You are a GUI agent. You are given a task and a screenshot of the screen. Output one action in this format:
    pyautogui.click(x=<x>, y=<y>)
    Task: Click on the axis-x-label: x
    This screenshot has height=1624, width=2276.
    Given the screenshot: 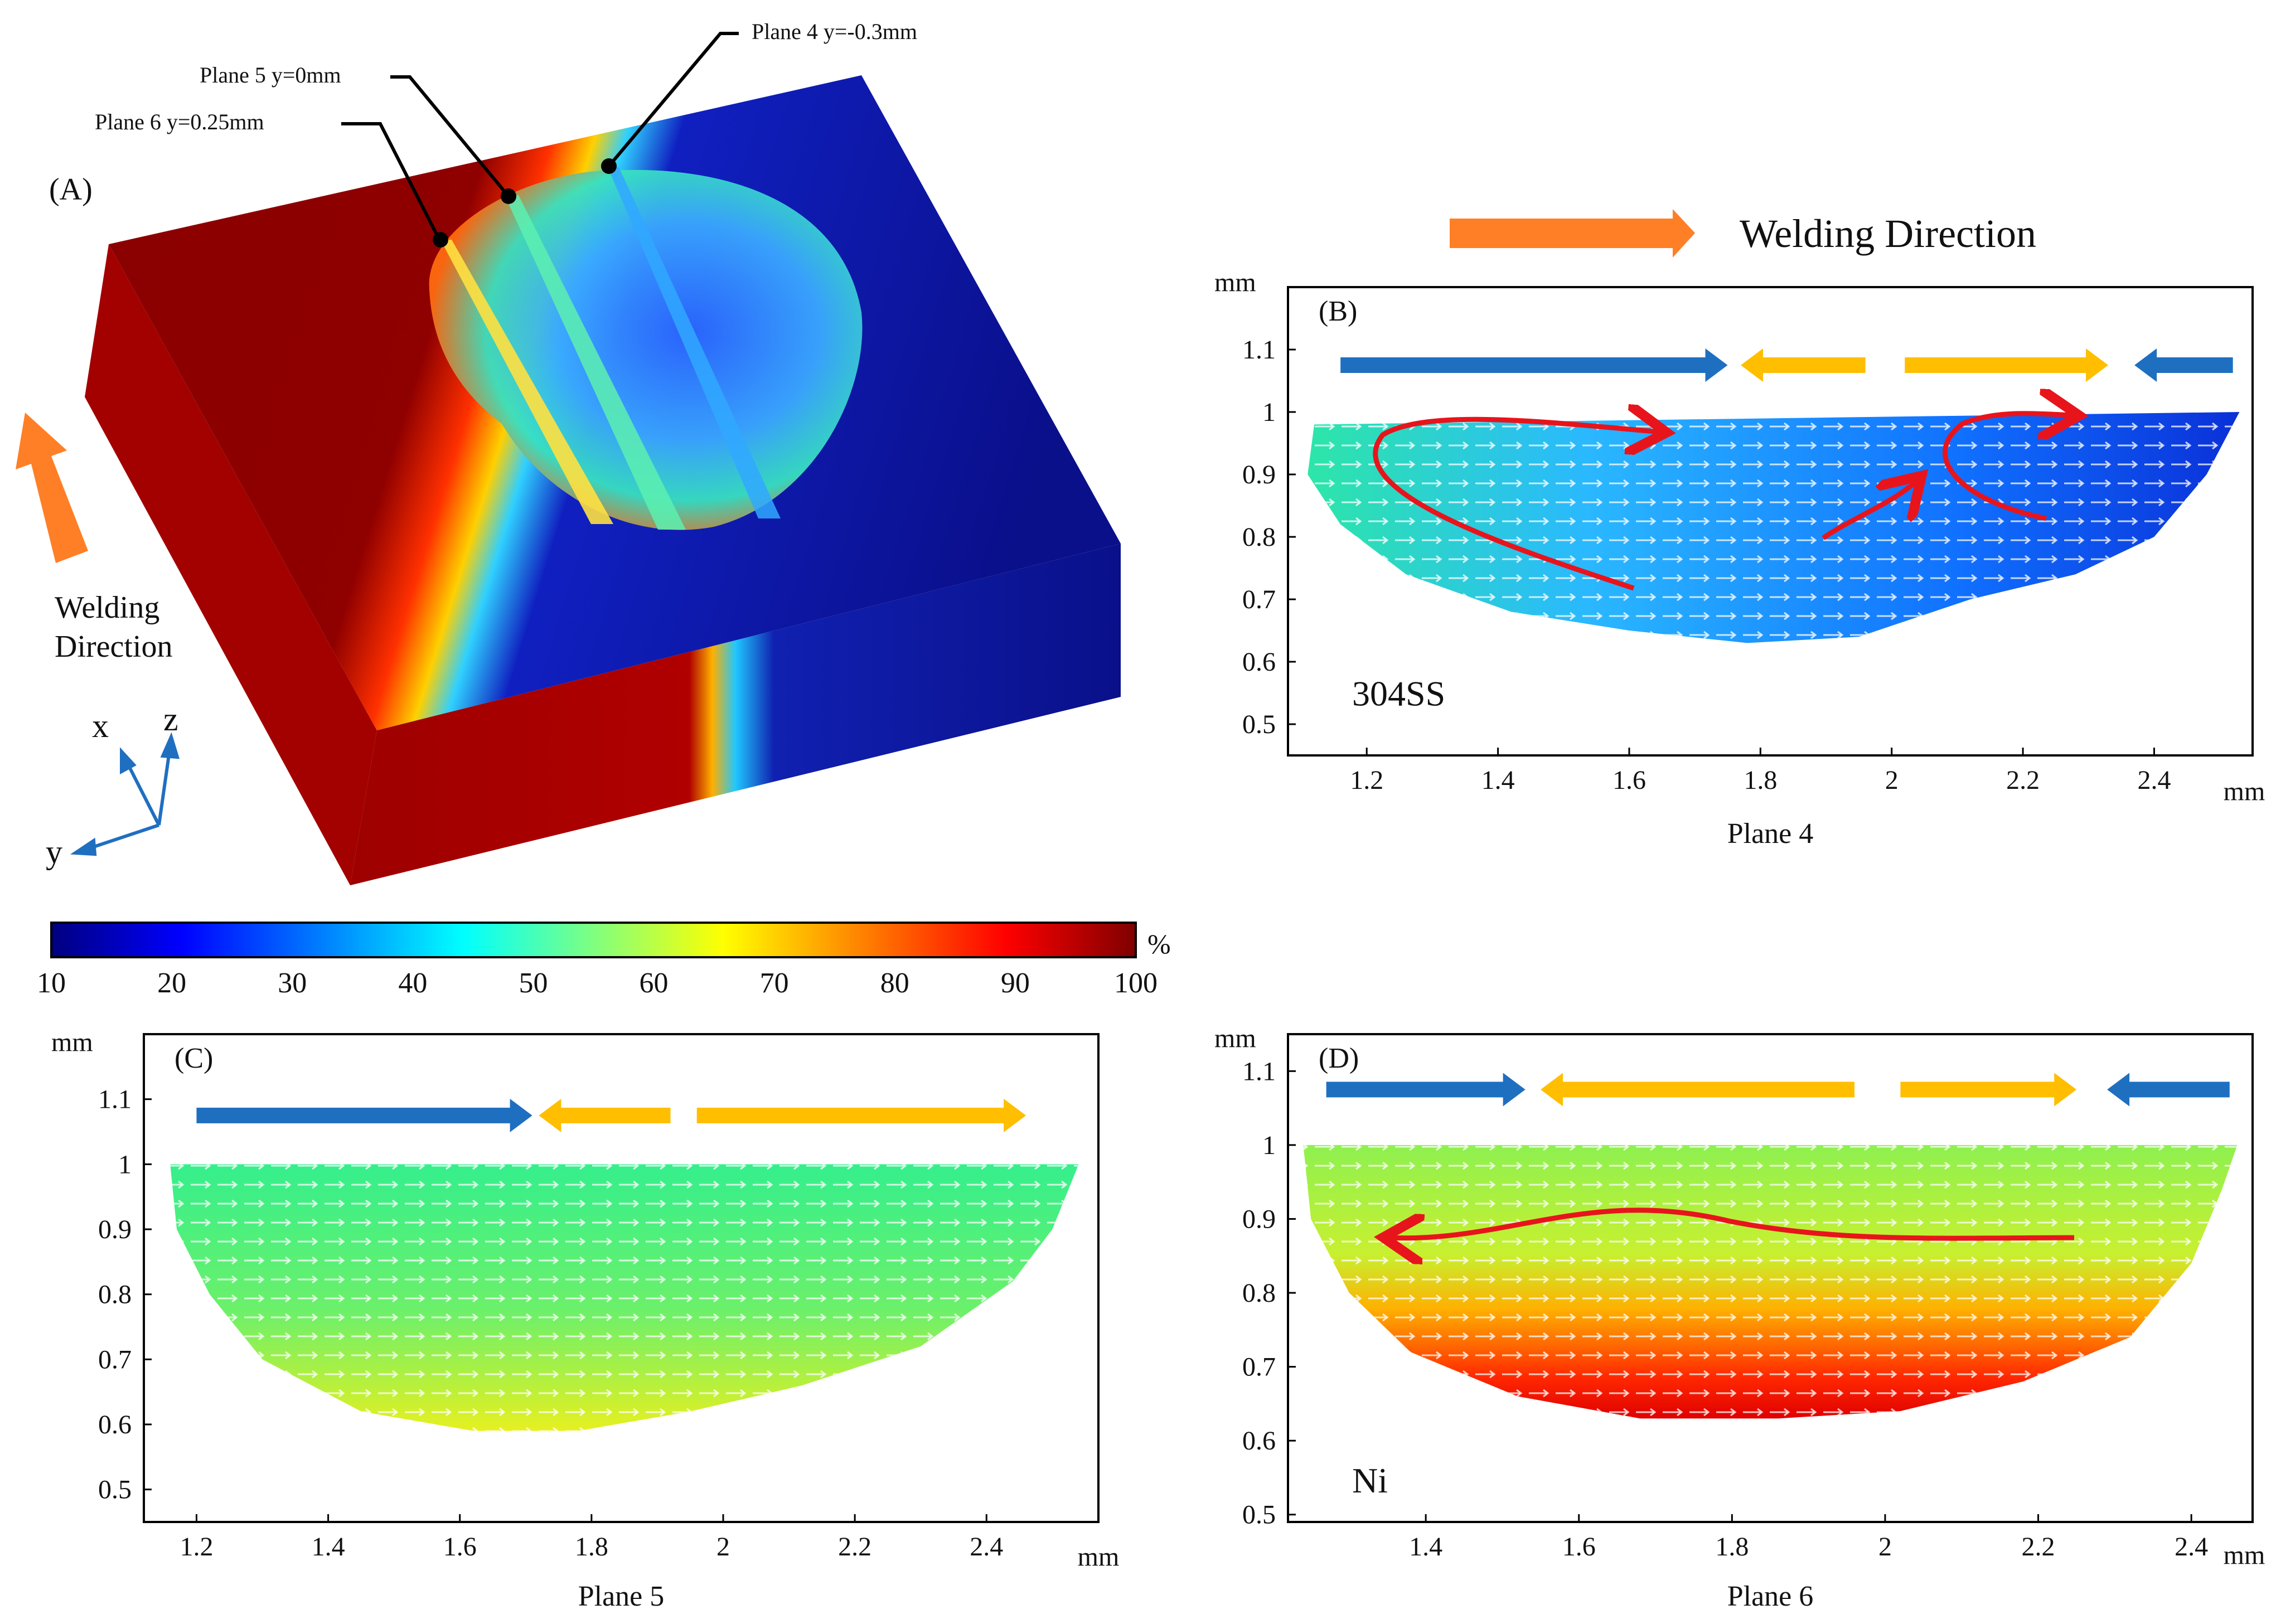 What is the action you would take?
    pyautogui.click(x=100, y=725)
    